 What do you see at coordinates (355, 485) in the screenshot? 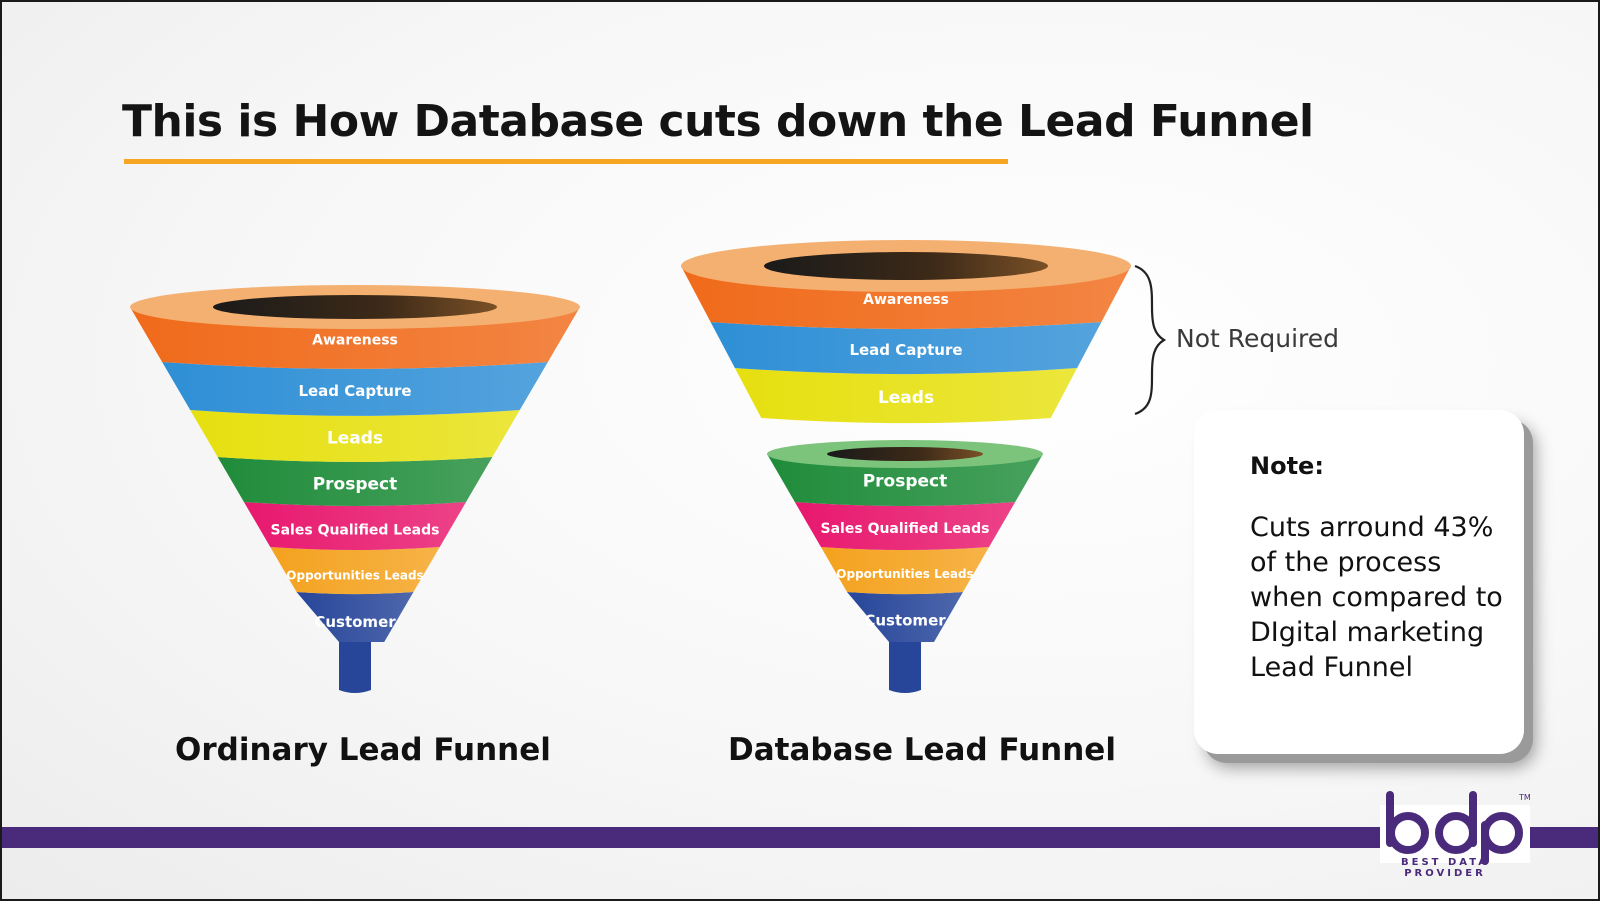
I see `ordinary-stage-label-prospect: Prospect` at bounding box center [355, 485].